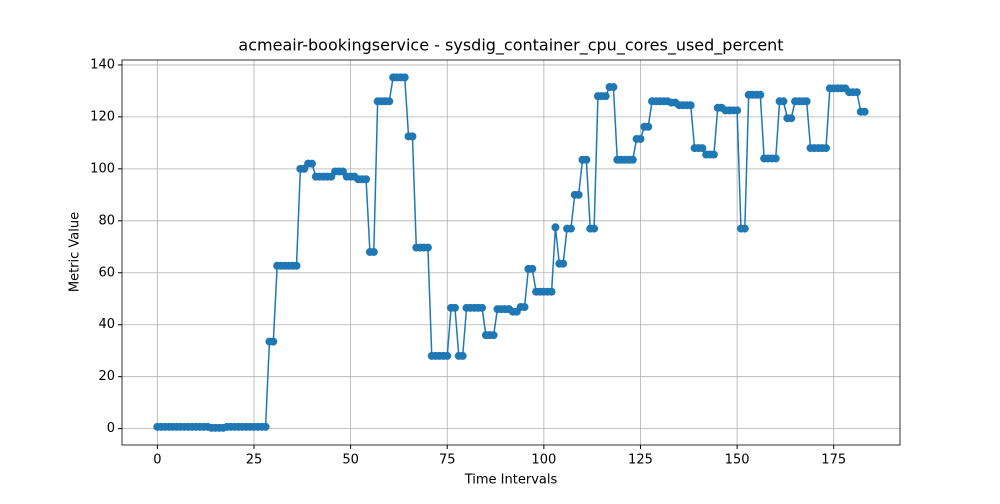 The image size is (1000, 504). What do you see at coordinates (75, 252) in the screenshot?
I see `y-axis-label: Metric Value` at bounding box center [75, 252].